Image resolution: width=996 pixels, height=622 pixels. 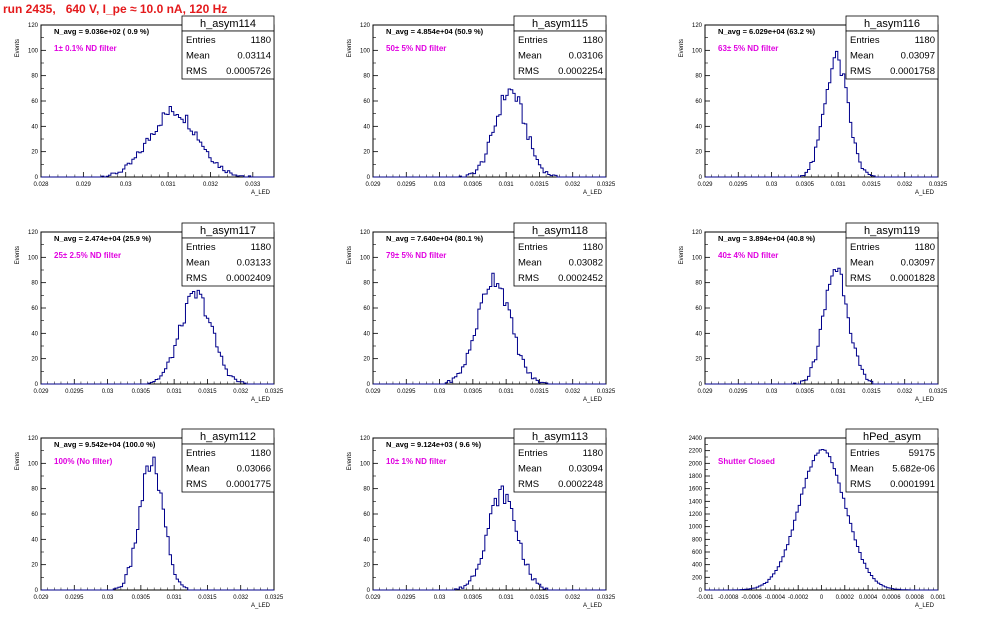 What do you see at coordinates (157, 337) in the screenshot?
I see `histogram-series-h_asym117` at bounding box center [157, 337].